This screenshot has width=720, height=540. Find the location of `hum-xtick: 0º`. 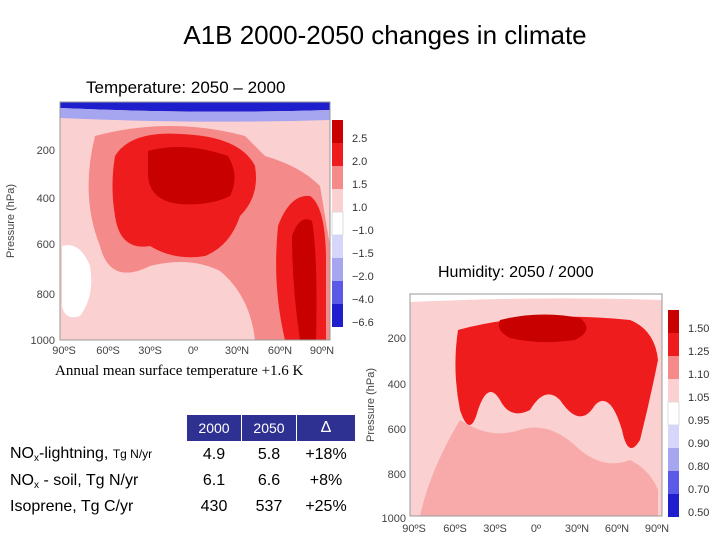

hum-xtick: 0º is located at coordinates (536, 529).